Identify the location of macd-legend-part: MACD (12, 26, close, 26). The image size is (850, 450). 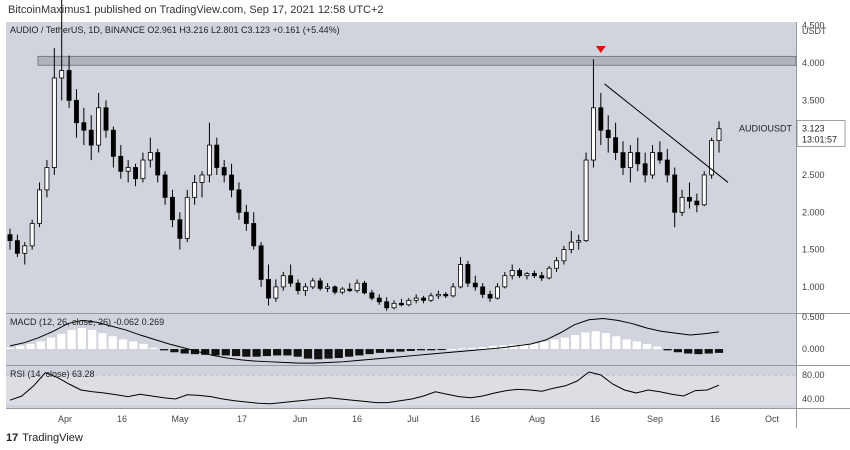
(62, 322).